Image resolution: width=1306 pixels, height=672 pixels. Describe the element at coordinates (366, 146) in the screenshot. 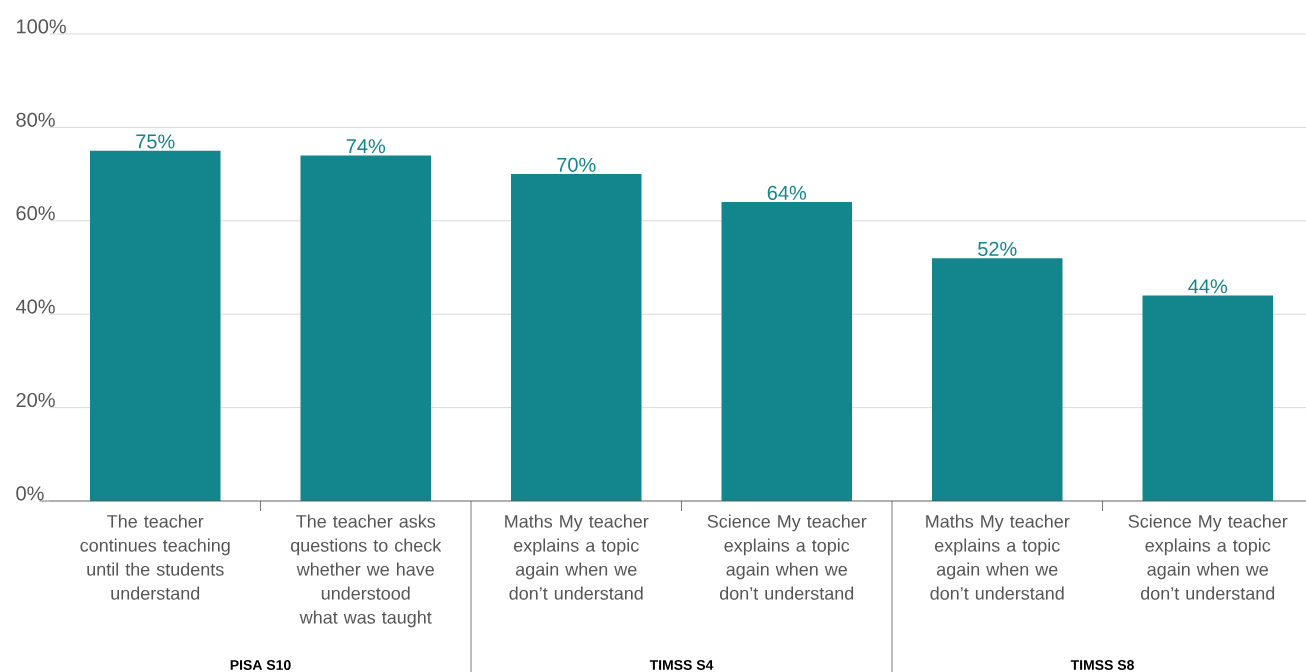

I see `data-label: 74%` at that location.